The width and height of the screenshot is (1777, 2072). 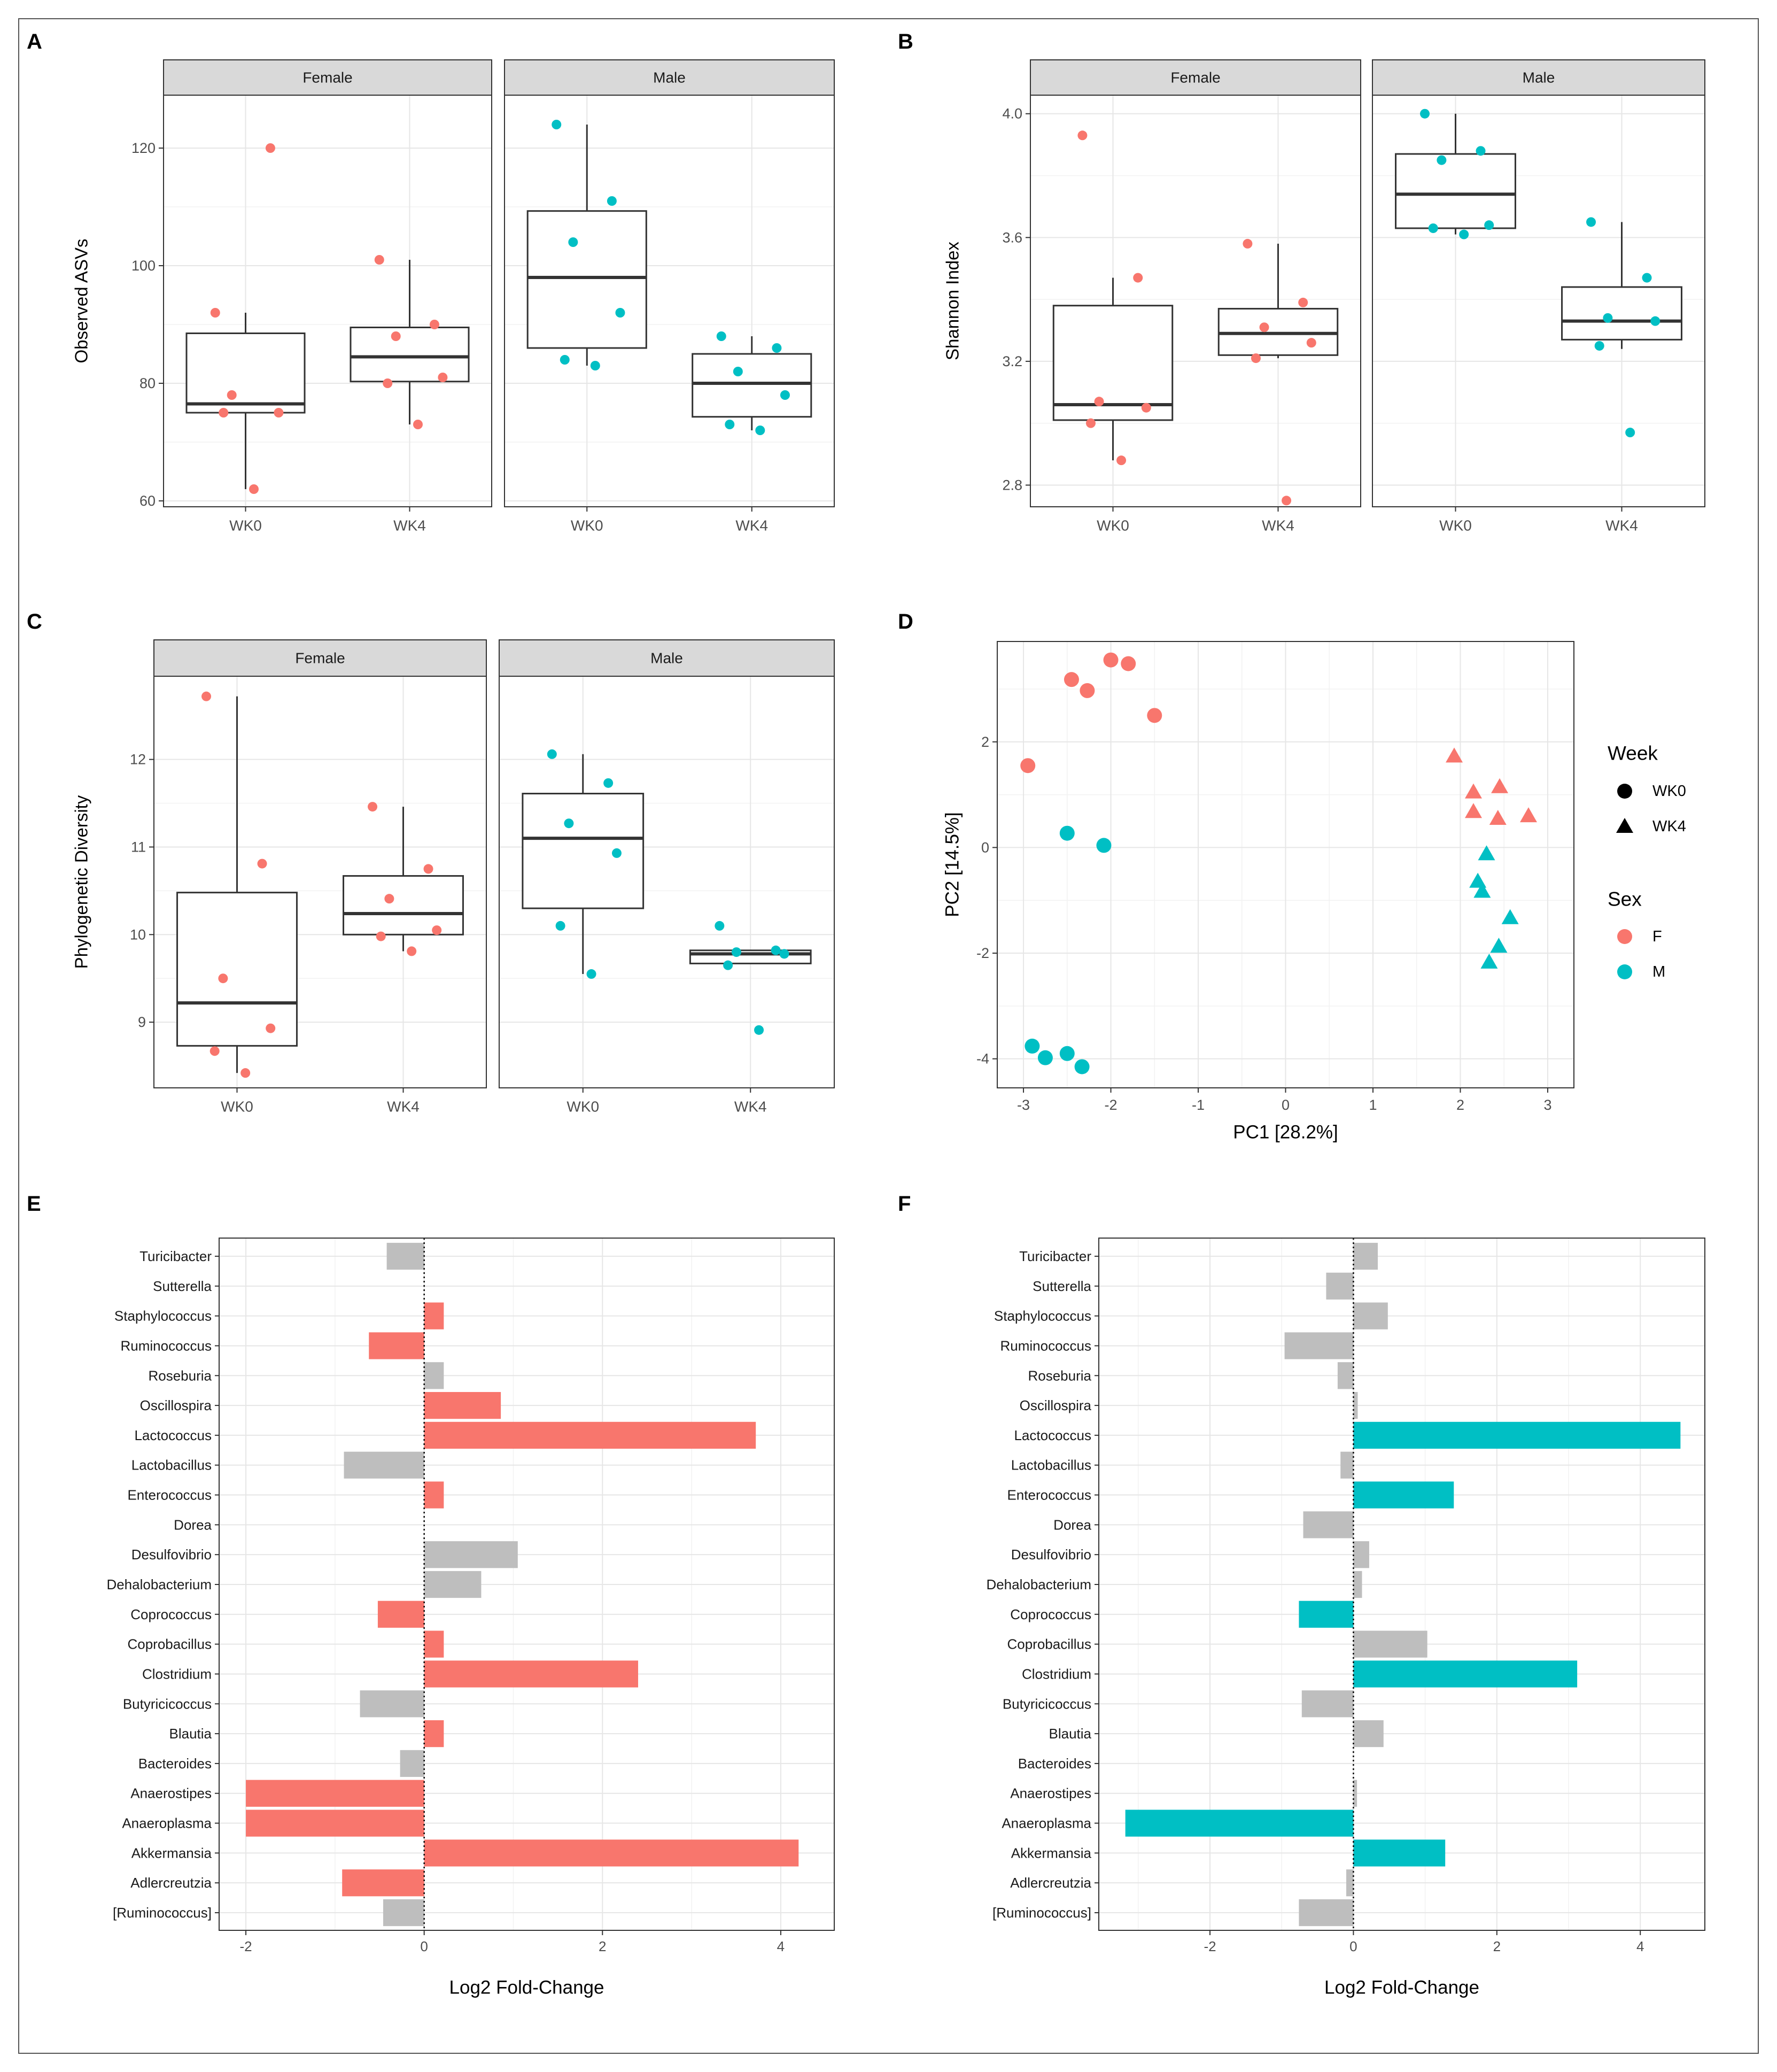 I want to click on category-label: Lactobacillus, so click(x=171, y=1465).